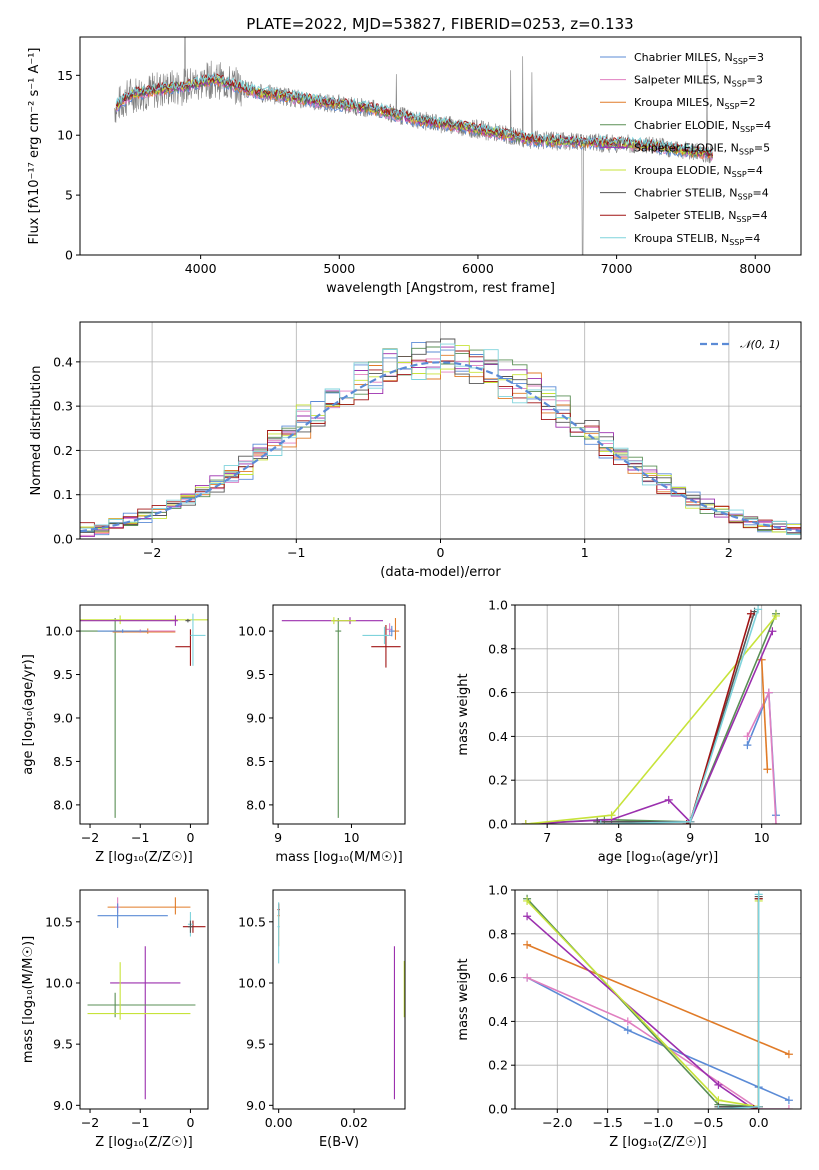 The image size is (819, 1170). What do you see at coordinates (28, 999) in the screenshot?
I see `y-axis-label: mass [log₁₀(M/M☉)]` at bounding box center [28, 999].